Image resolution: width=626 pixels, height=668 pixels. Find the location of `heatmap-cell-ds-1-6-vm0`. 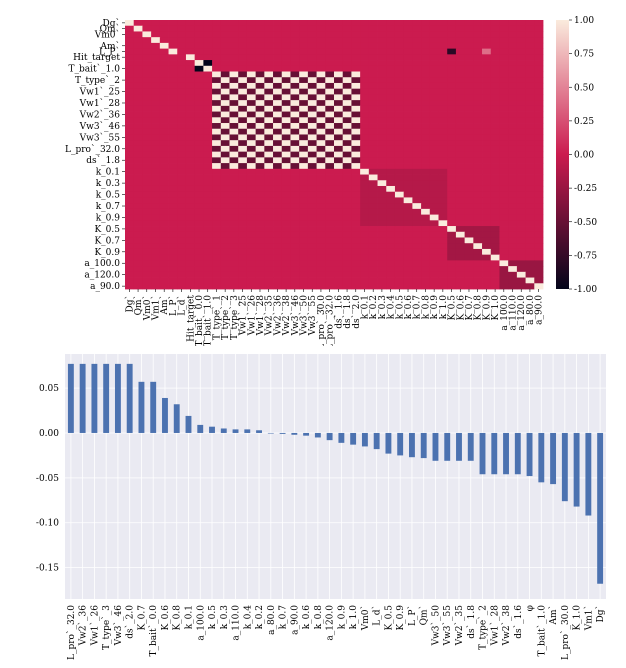

heatmap-cell-ds-1-6-vm0 is located at coordinates (147, 154).